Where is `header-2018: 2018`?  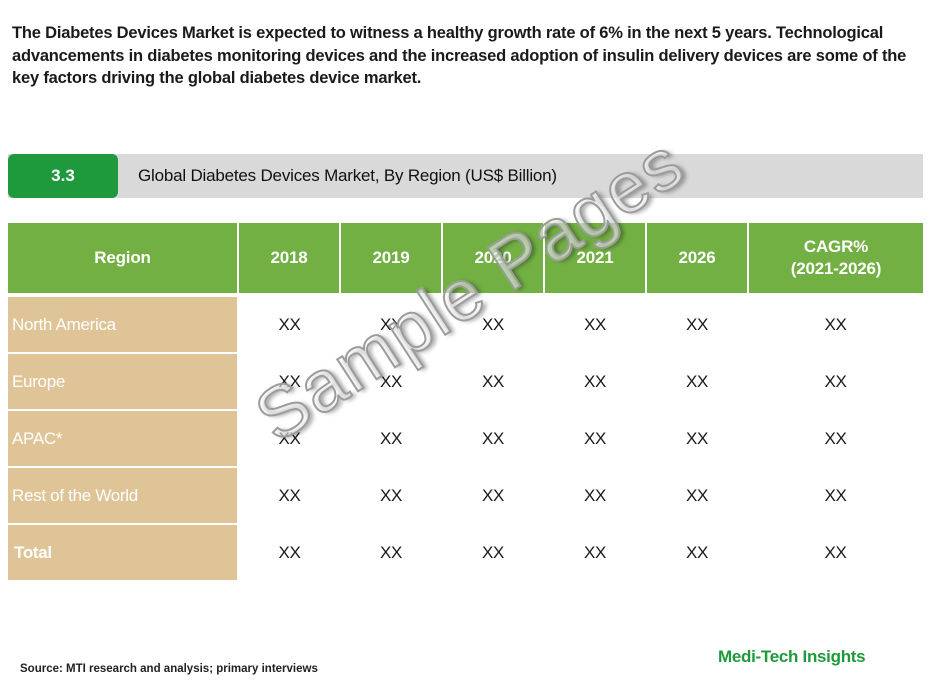
header-2018: 2018 is located at coordinates (289, 260).